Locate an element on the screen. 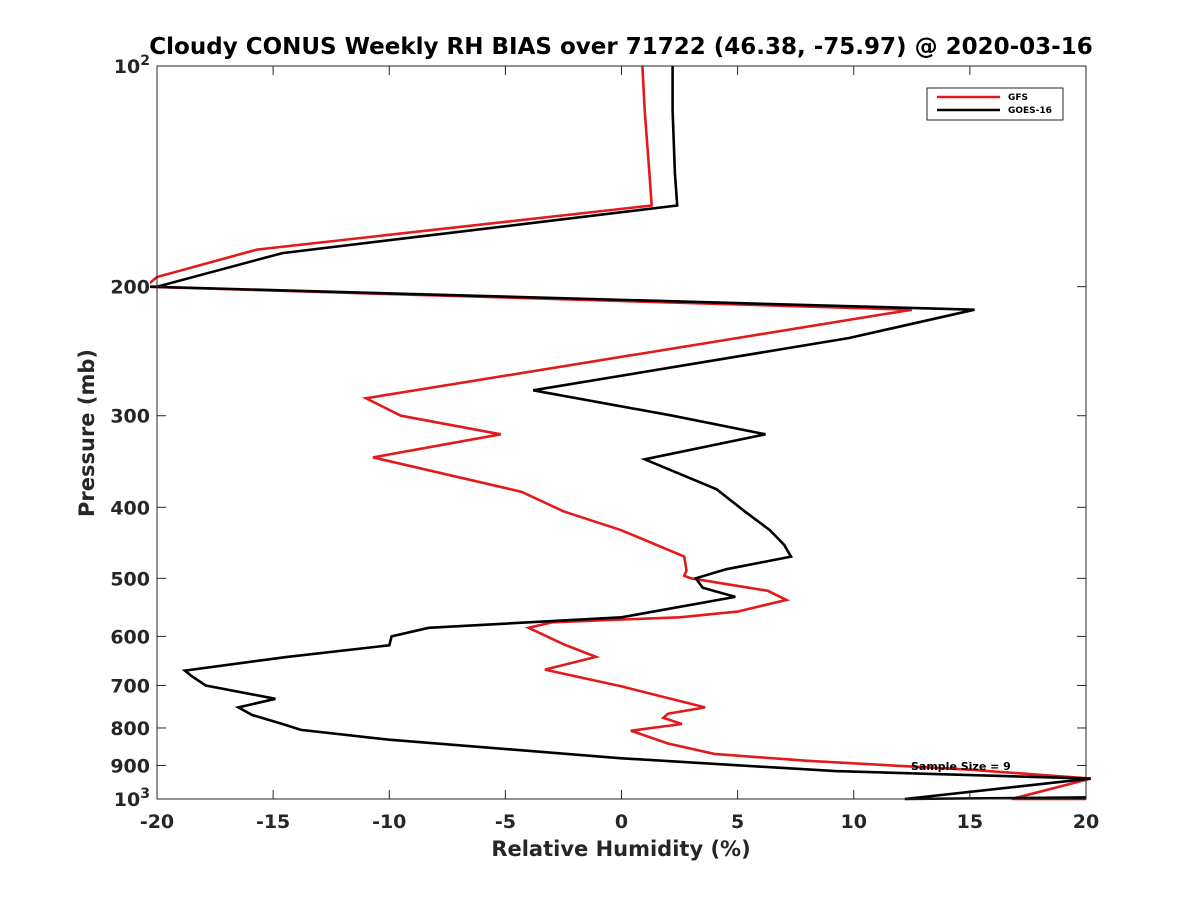  y-tick-label: 300 is located at coordinates (130, 417).